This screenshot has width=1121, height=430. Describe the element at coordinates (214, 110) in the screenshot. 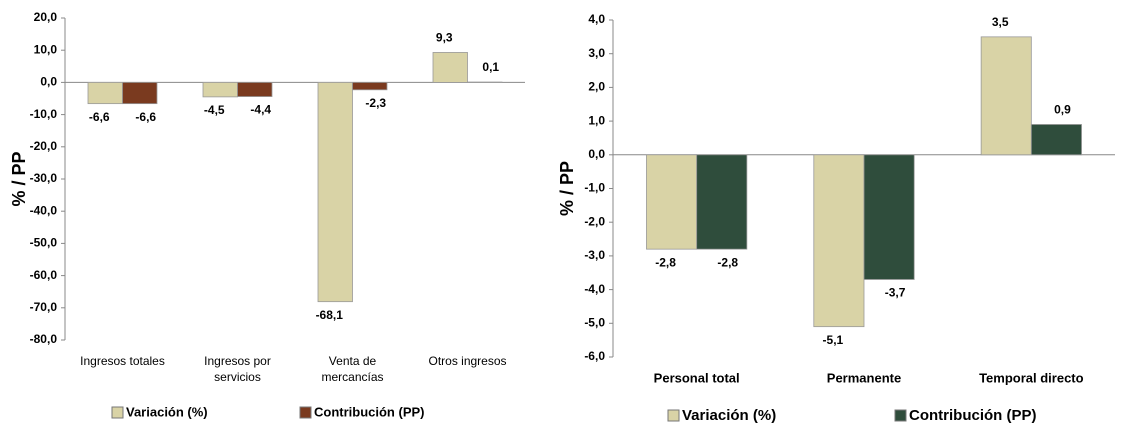

I see `data-label: -4,5` at that location.